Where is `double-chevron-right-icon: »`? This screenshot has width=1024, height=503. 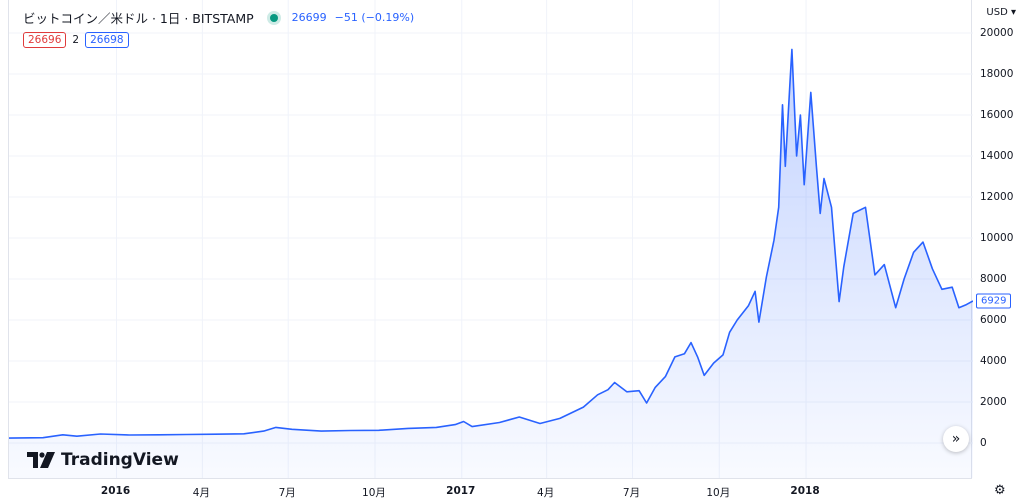 double-chevron-right-icon: » is located at coordinates (956, 439).